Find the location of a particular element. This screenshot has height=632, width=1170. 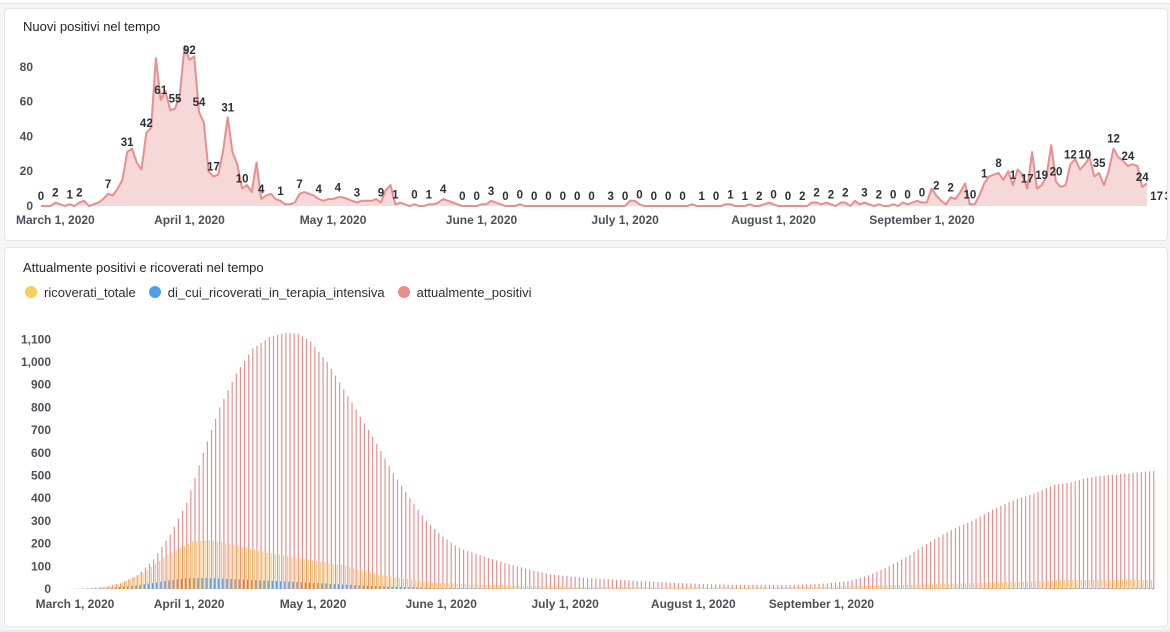

data-label: 4 is located at coordinates (261, 190).